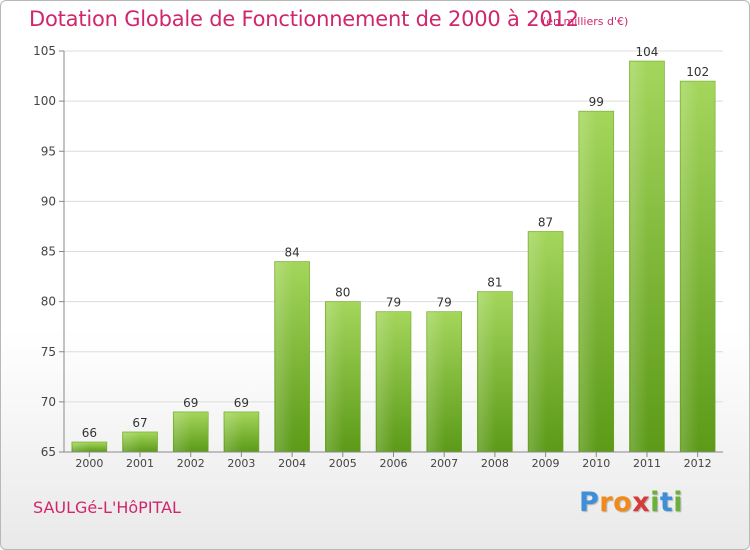 The width and height of the screenshot is (750, 550). I want to click on x-tick-label: 2008, so click(495, 463).